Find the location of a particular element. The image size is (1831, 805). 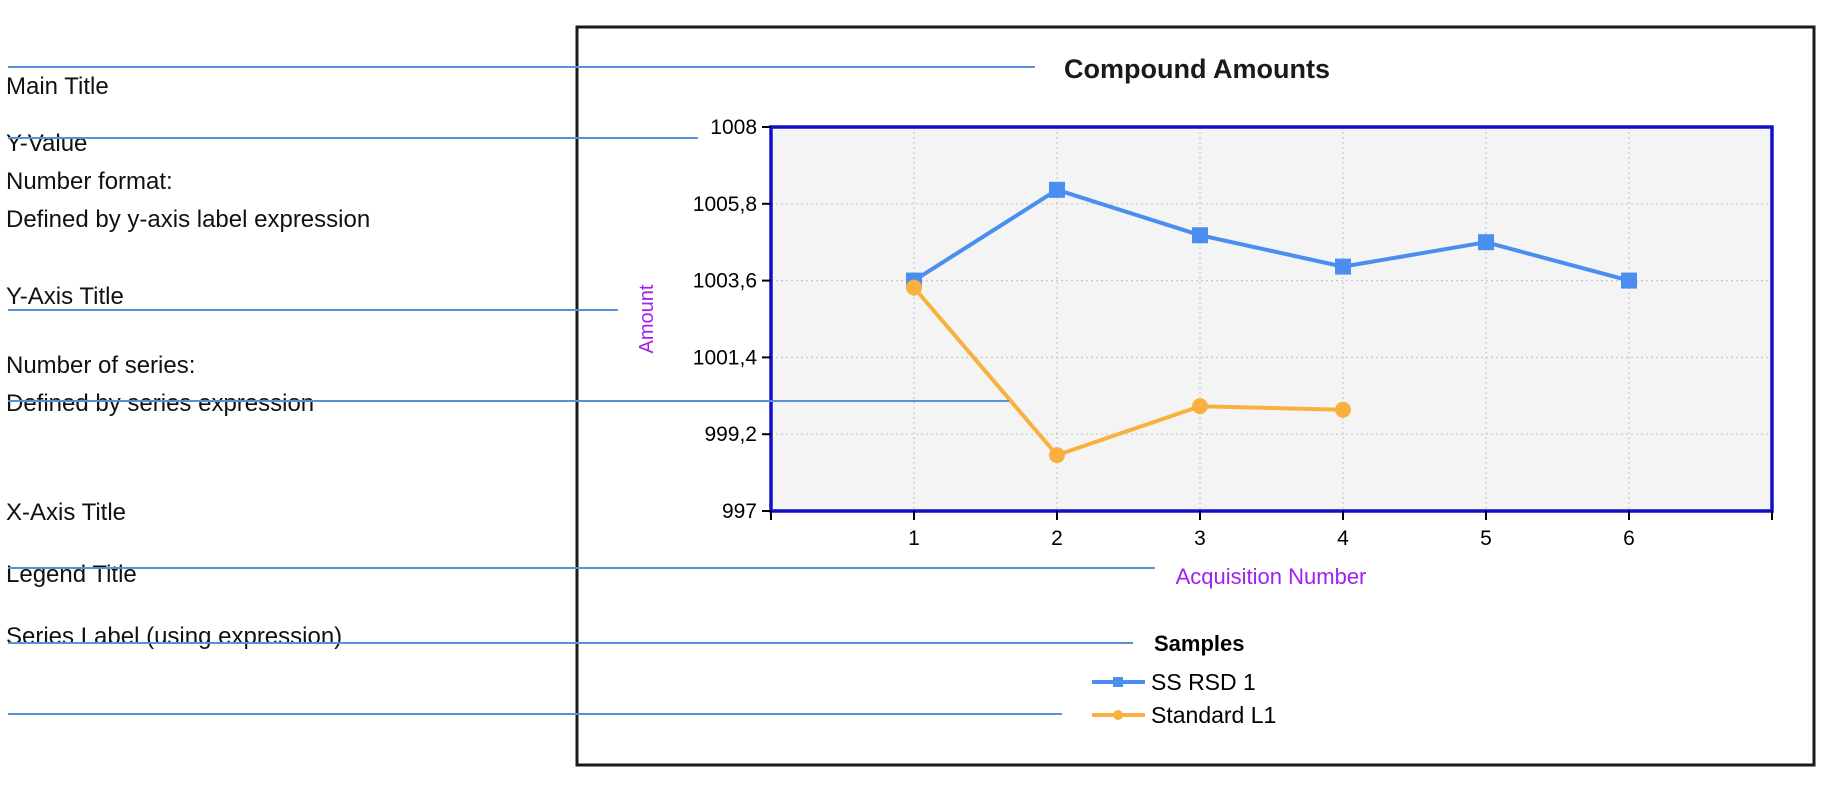

annotation-text: Y-Axis Title is located at coordinates (65, 297).